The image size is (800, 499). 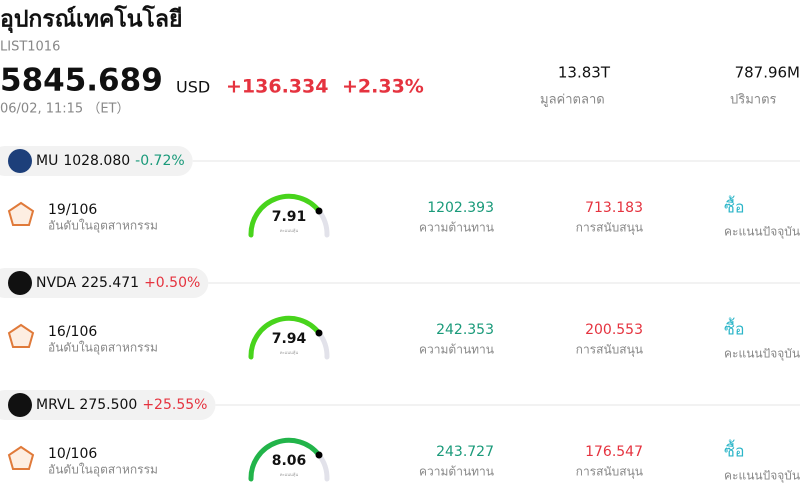 What do you see at coordinates (30, 47) in the screenshot?
I see `code: LIST1016` at bounding box center [30, 47].